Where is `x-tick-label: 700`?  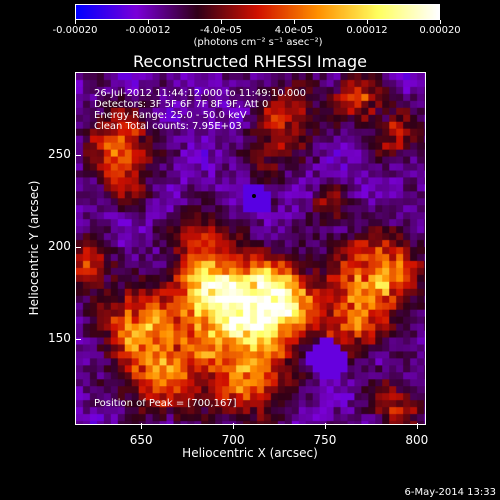 x-tick-label: 700 is located at coordinates (233, 440).